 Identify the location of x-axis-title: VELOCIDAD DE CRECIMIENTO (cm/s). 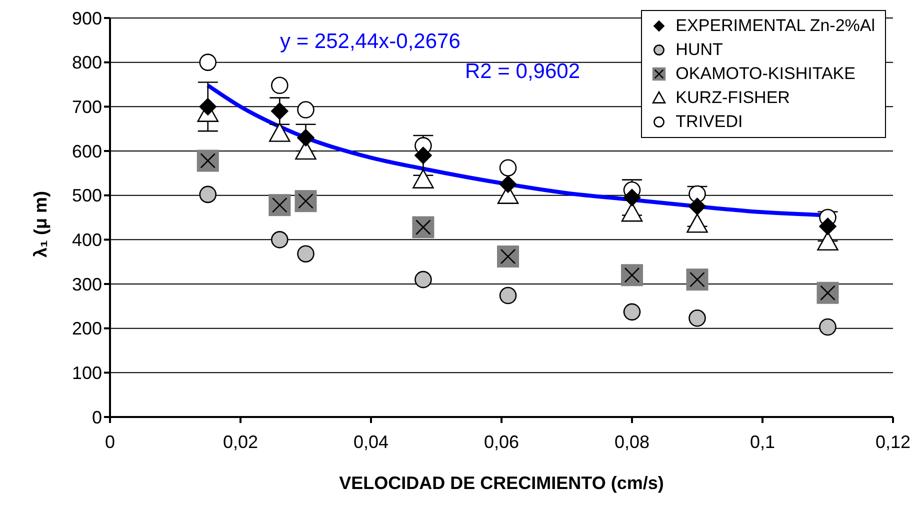
(501, 483).